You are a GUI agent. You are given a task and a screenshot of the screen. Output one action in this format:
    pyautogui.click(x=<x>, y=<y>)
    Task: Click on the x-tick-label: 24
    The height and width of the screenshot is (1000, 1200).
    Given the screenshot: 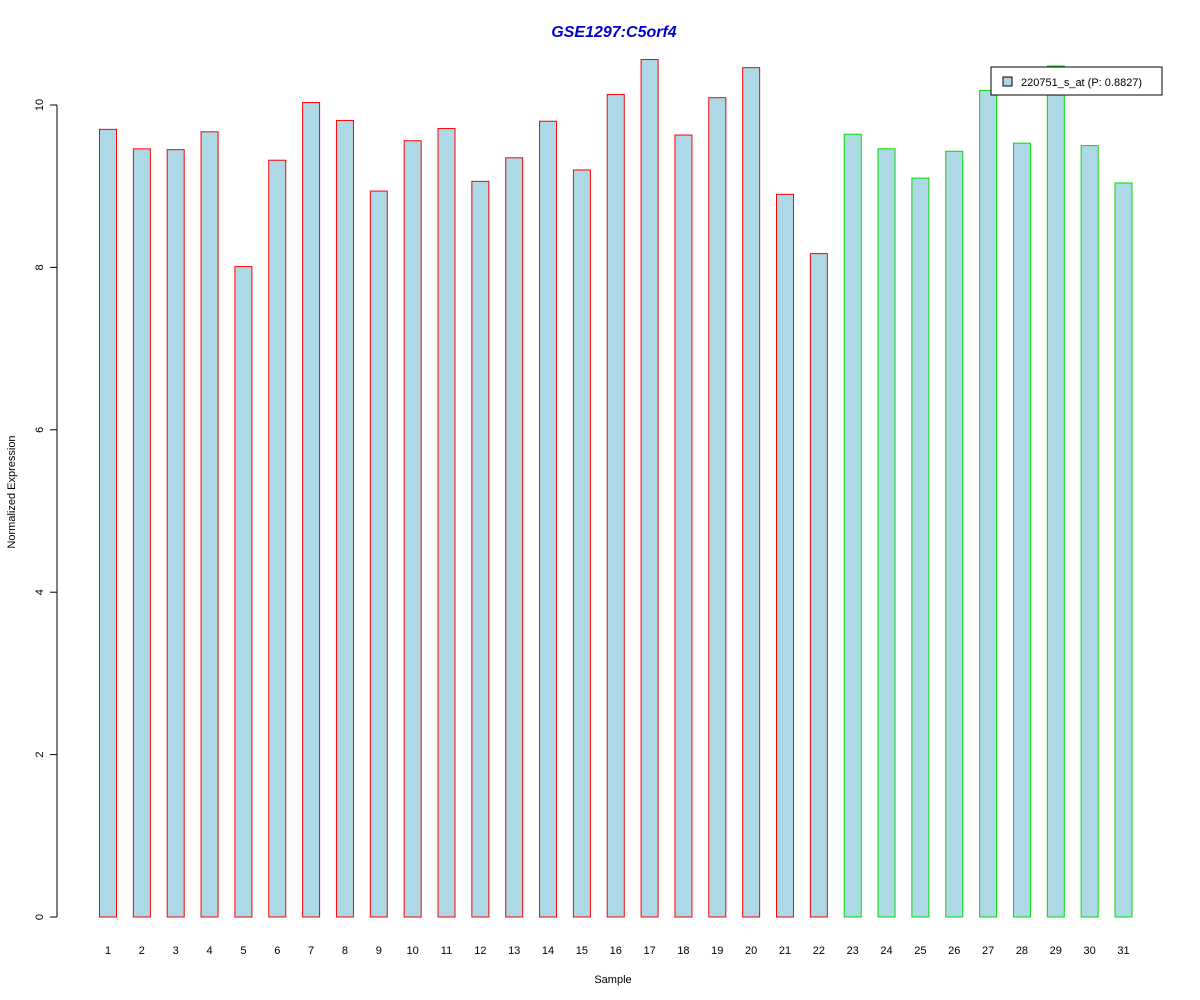 What is the action you would take?
    pyautogui.click(x=886, y=951)
    